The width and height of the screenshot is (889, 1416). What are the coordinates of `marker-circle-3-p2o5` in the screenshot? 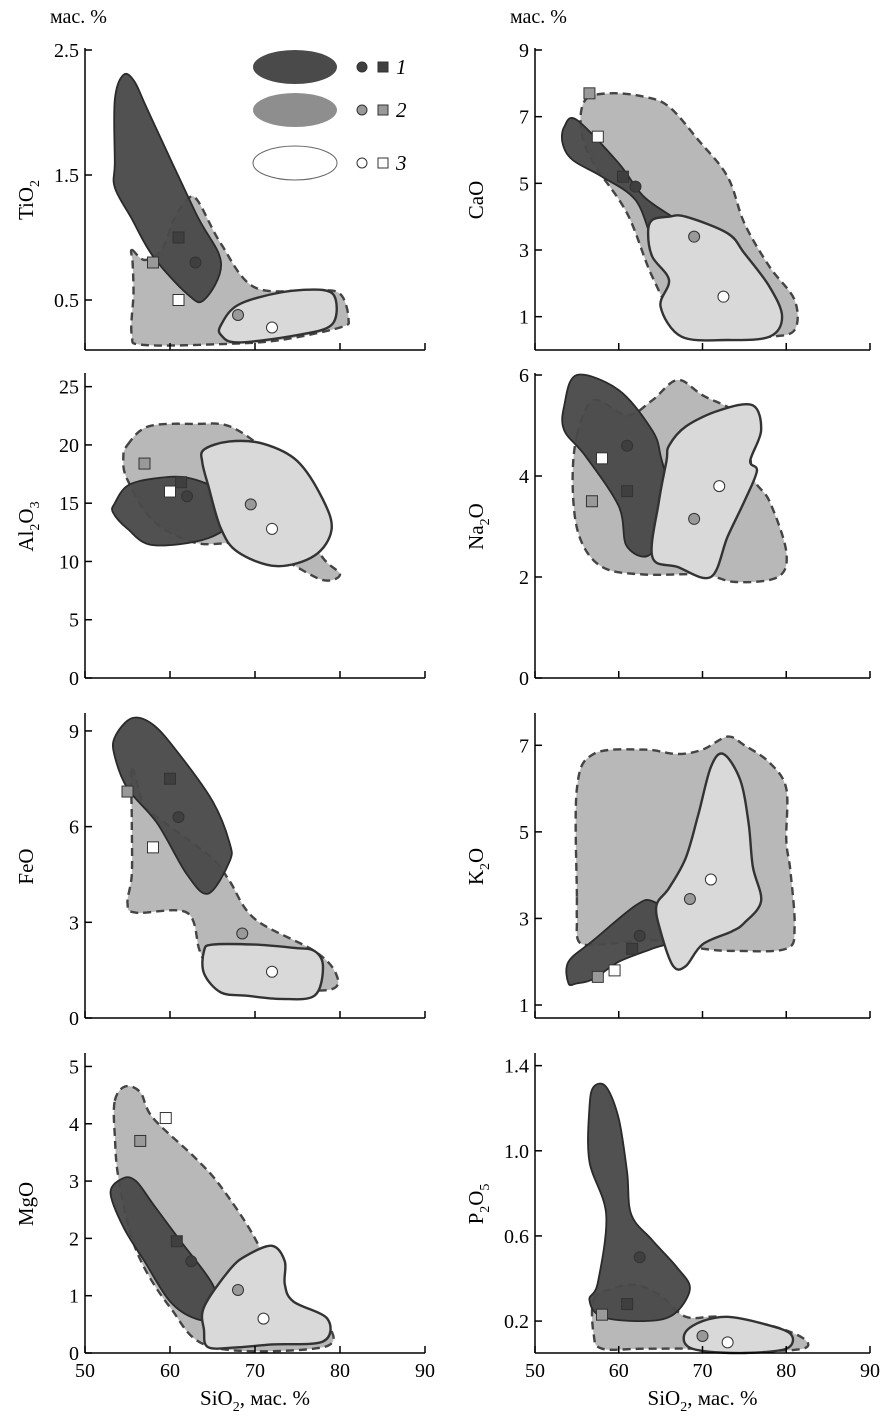 It's located at (727, 1342).